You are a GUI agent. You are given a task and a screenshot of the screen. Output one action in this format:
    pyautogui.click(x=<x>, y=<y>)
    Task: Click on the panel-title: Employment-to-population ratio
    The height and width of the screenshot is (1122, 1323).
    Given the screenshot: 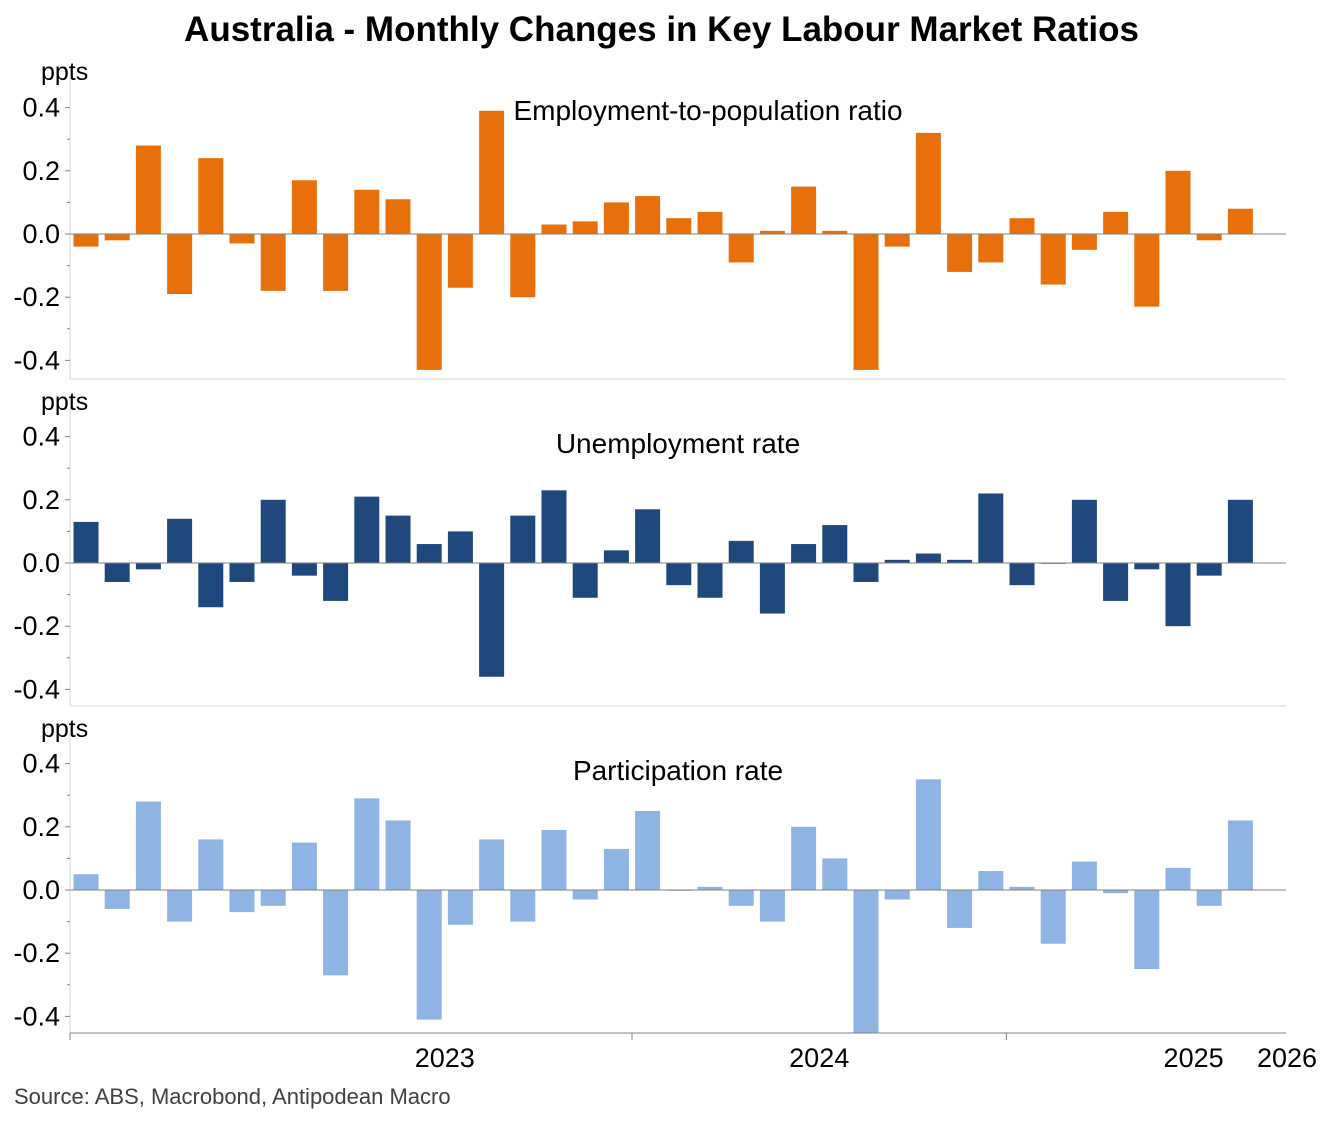 What is the action you would take?
    pyautogui.click(x=707, y=110)
    